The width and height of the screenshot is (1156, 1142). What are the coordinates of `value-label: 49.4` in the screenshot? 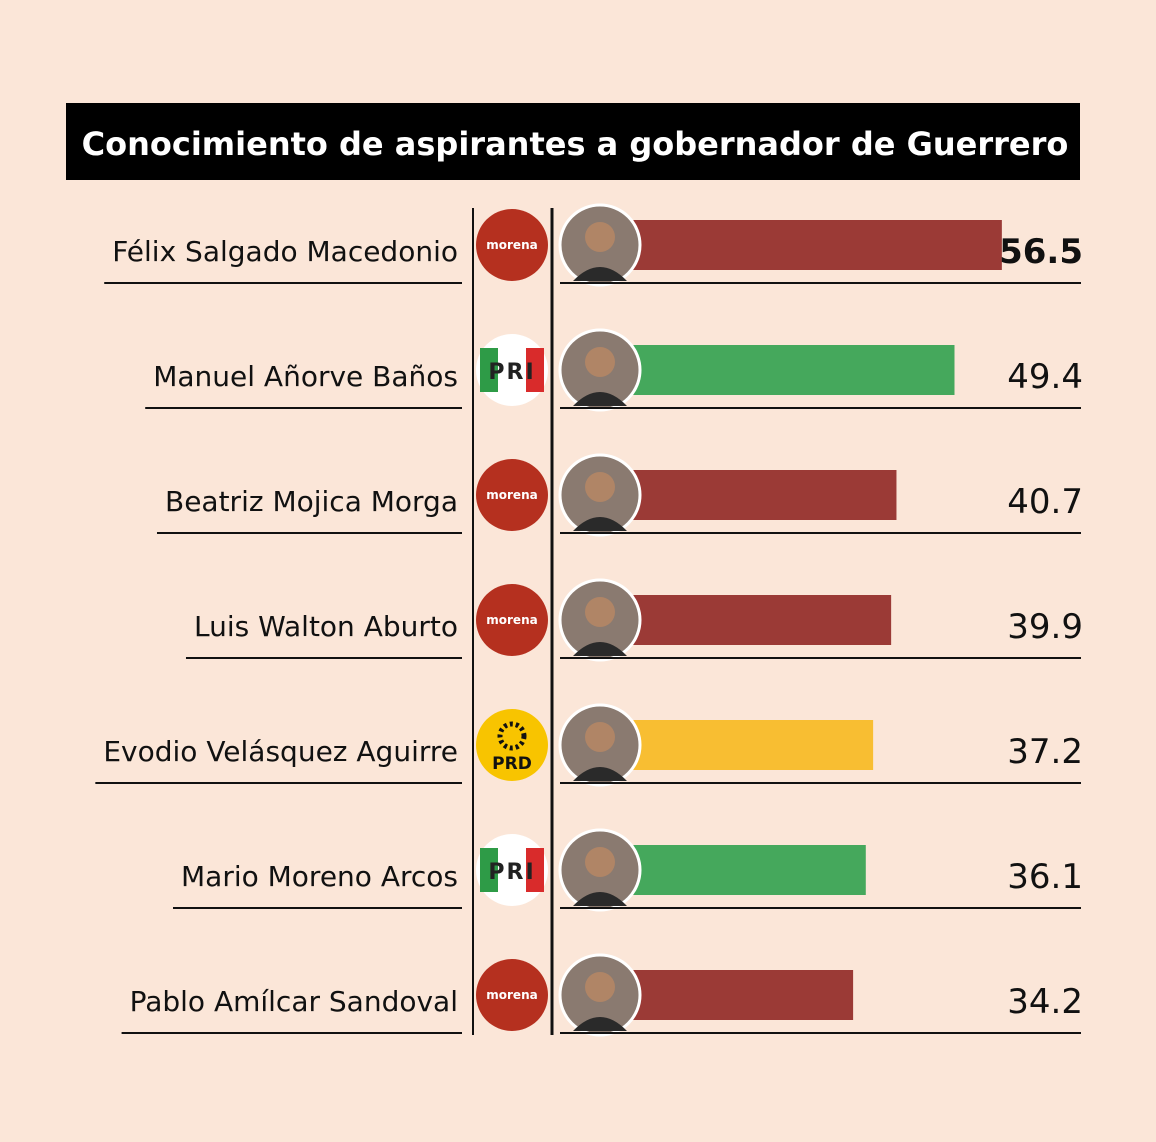 It's located at (1045, 377).